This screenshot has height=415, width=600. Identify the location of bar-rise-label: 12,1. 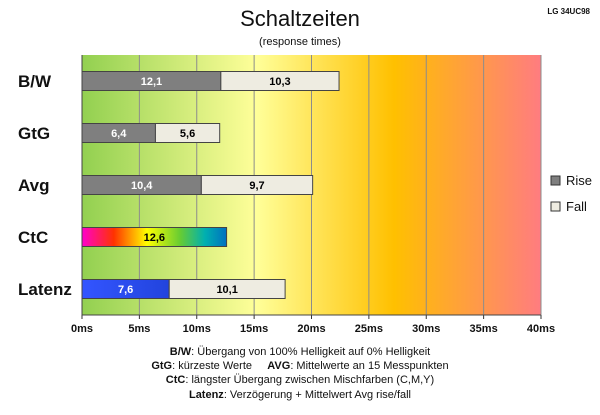
(151, 82).